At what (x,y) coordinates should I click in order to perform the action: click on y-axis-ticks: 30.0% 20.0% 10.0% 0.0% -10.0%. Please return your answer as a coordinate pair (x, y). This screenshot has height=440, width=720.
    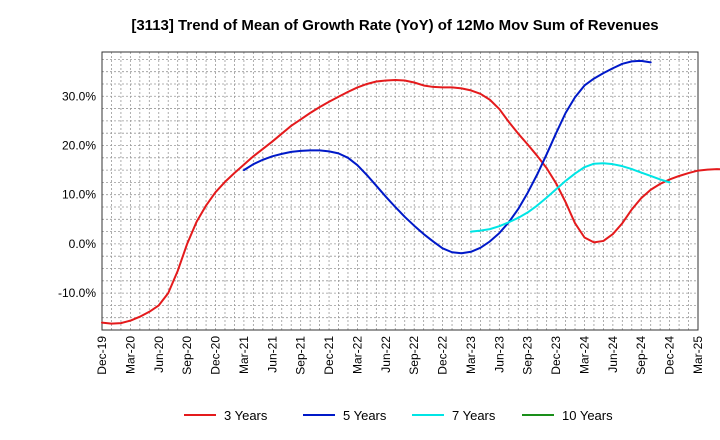
    Looking at the image, I should click on (77, 194).